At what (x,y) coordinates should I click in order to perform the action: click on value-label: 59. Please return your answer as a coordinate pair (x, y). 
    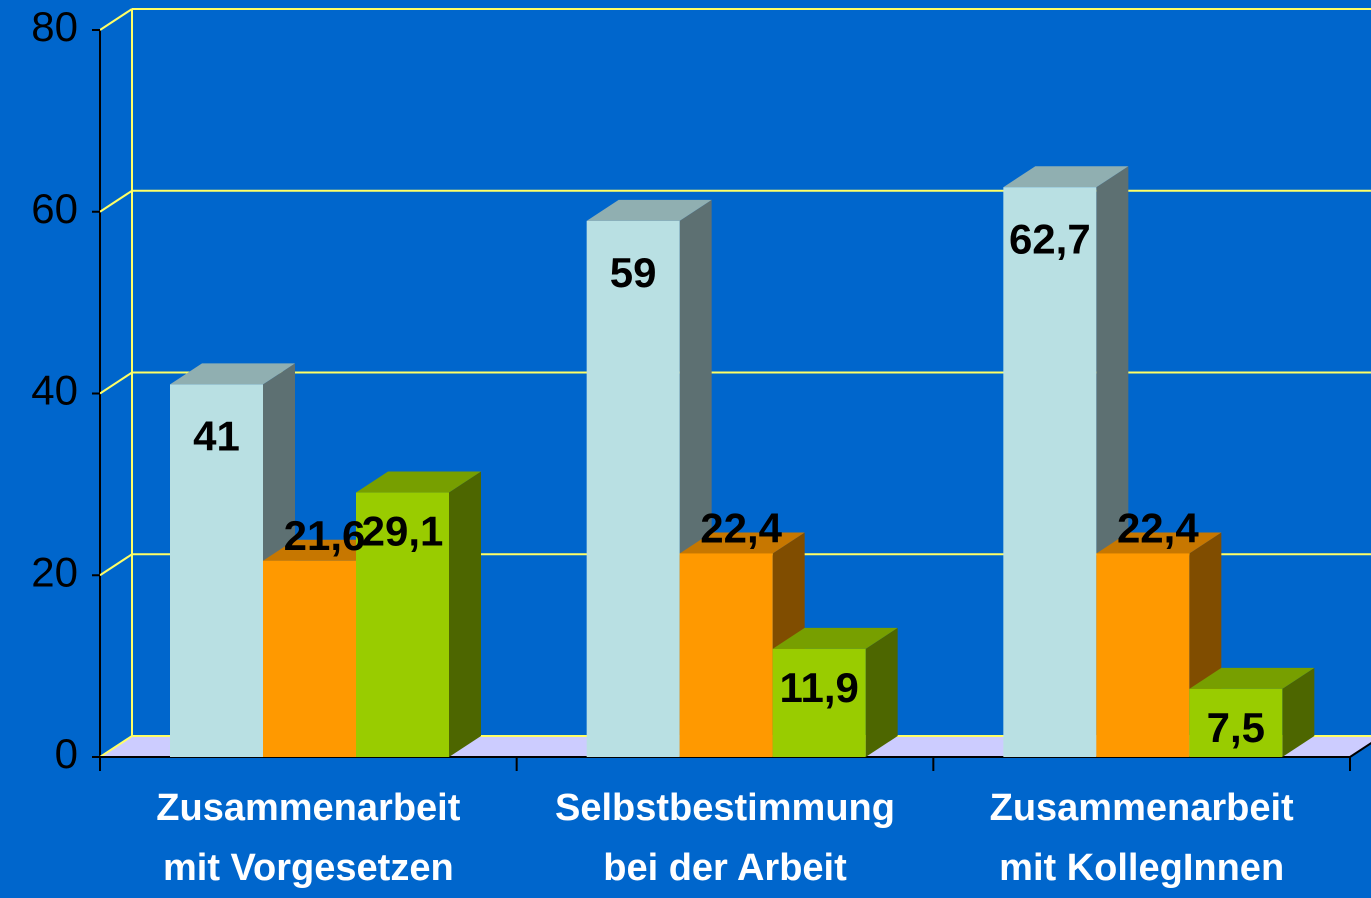
    Looking at the image, I should click on (633, 272).